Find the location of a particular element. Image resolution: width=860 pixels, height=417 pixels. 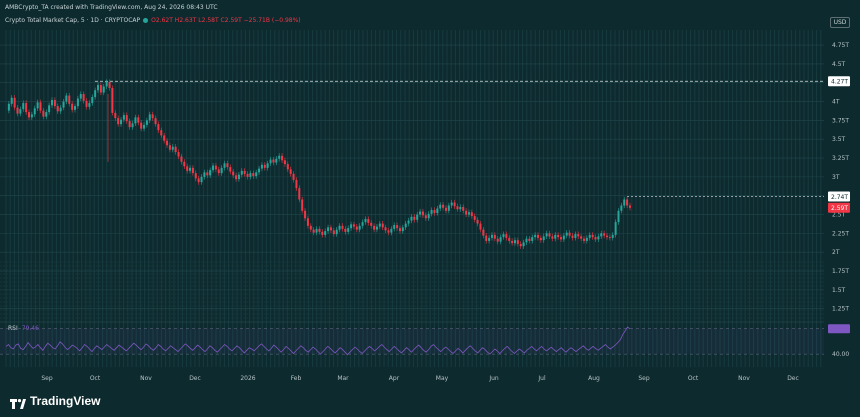

price-tick-label: 3.75T is located at coordinates (840, 120).